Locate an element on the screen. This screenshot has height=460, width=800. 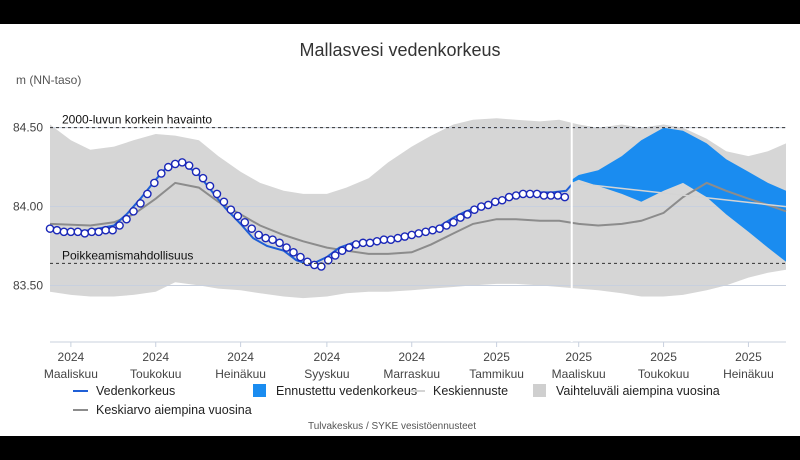
reference-line-label: 2000-luvun korkein havainto is located at coordinates (137, 120).